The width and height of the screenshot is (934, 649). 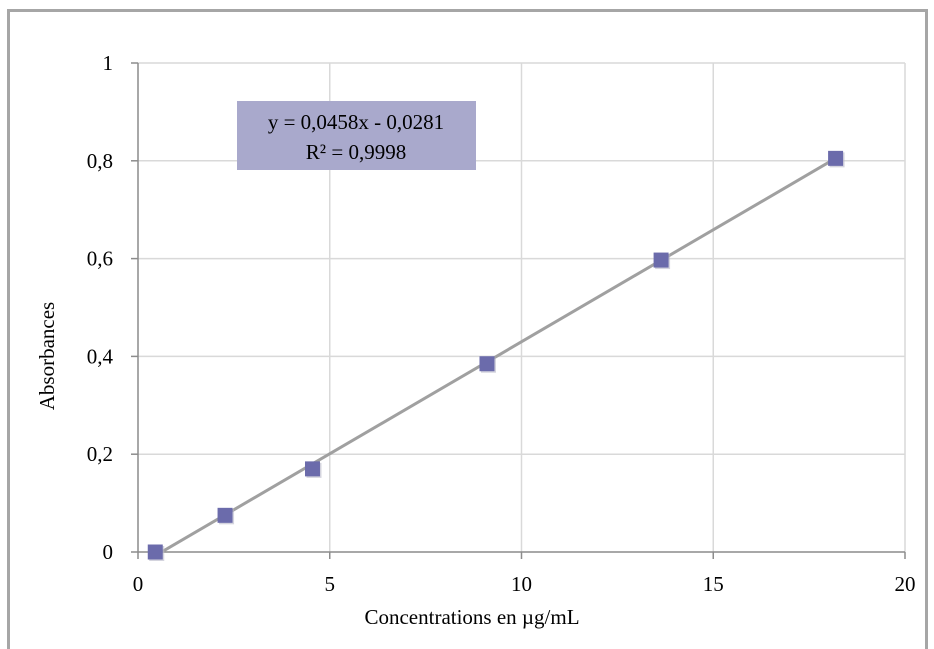 What do you see at coordinates (713, 584) in the screenshot?
I see `x-tick-label: 15` at bounding box center [713, 584].